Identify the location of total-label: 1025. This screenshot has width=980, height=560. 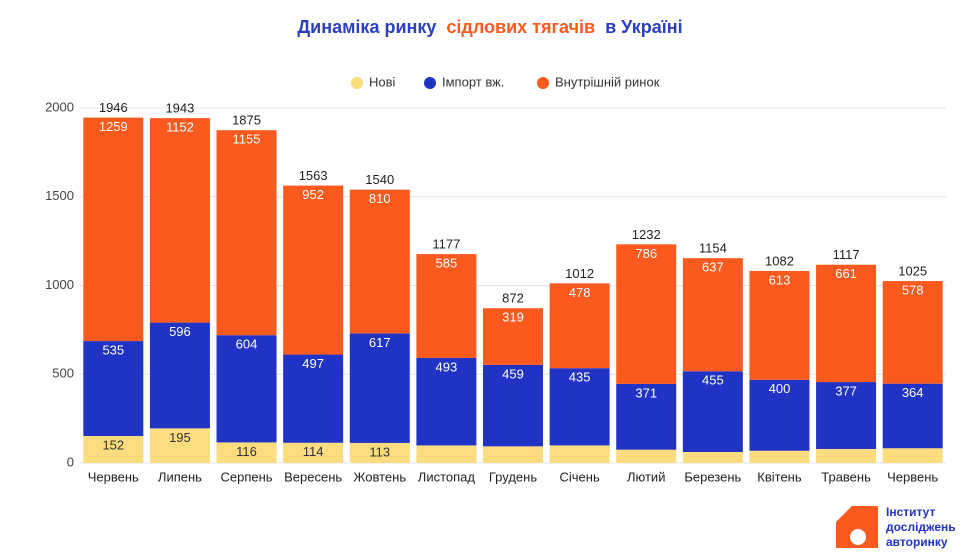
(912, 271).